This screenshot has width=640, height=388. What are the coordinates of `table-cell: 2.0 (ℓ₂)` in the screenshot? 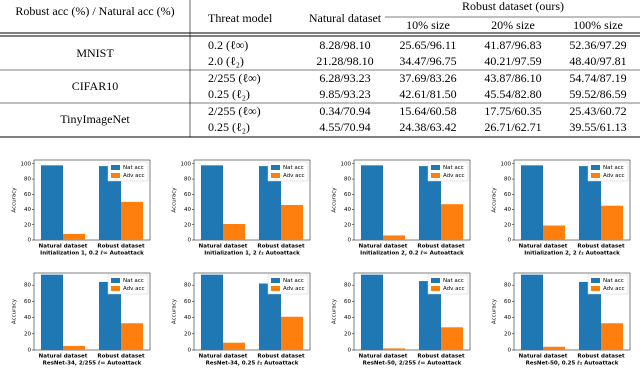 It's located at (226, 61).